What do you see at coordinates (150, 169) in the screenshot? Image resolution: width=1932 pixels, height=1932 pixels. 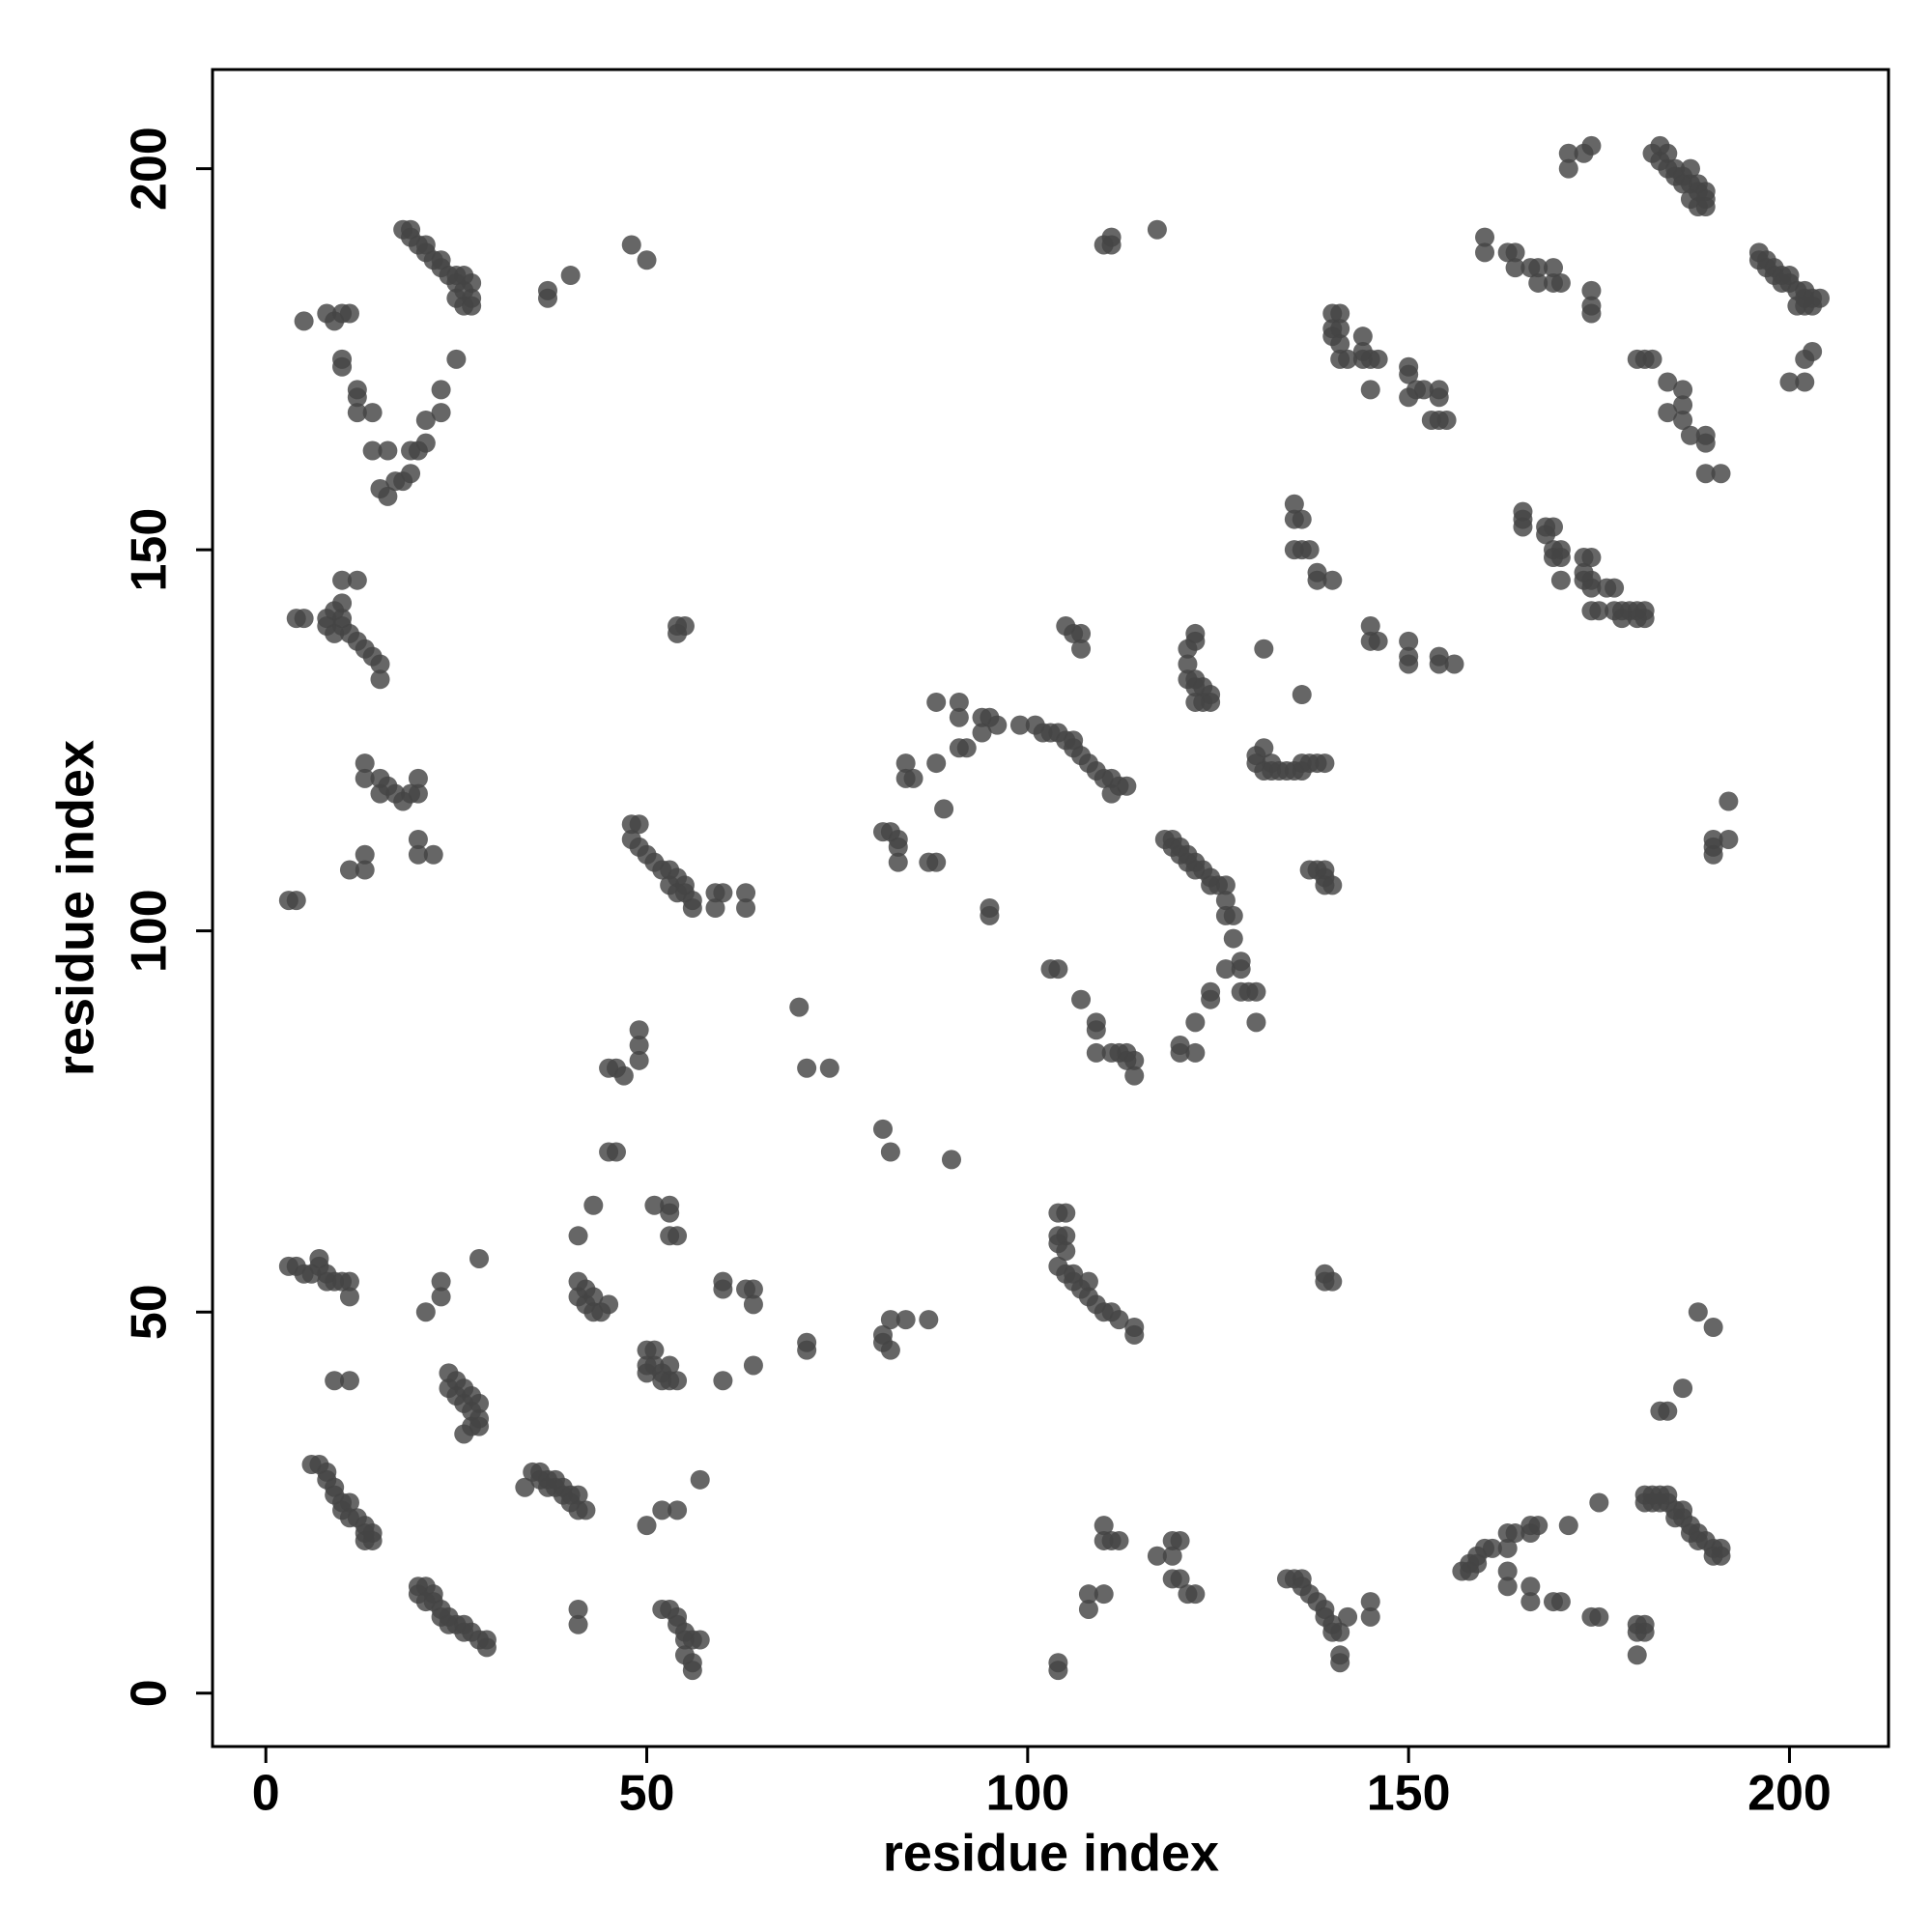 I see `y-tick-label: 200` at bounding box center [150, 169].